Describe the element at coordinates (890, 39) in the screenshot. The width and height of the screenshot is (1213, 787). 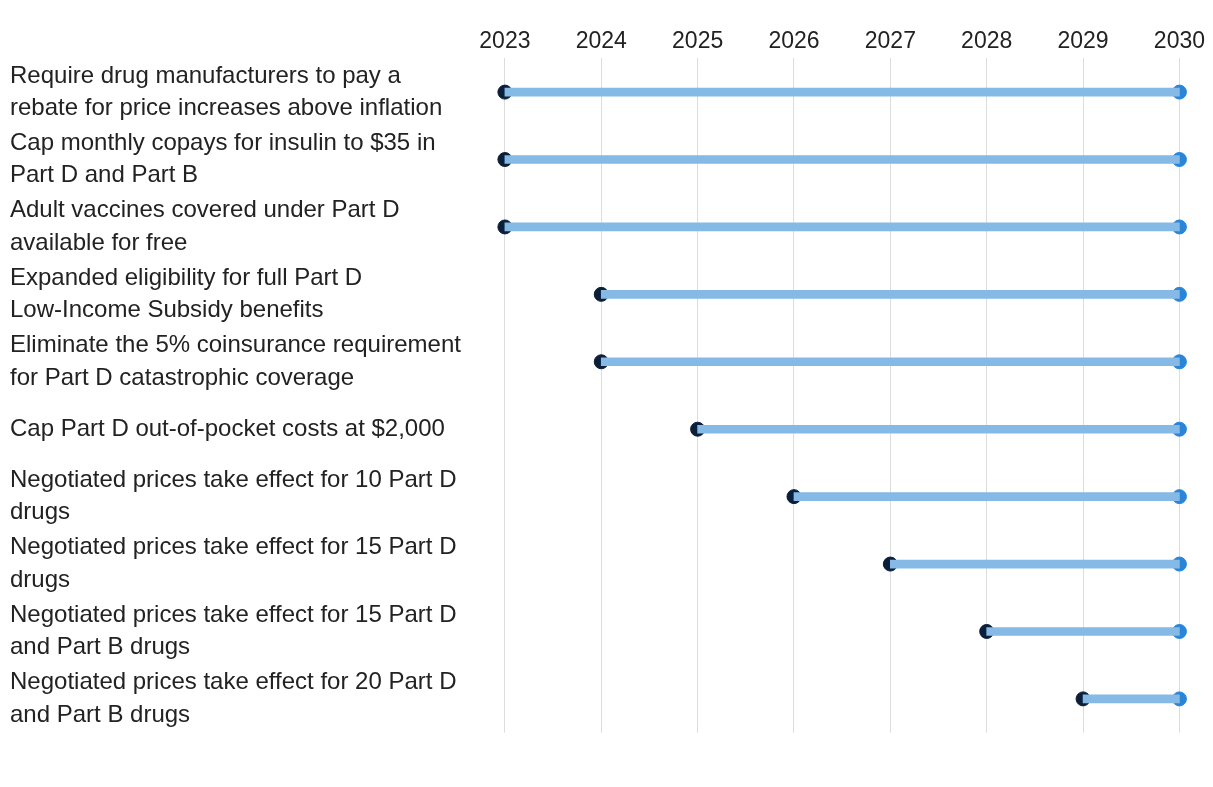
I see `x-tick-label: 2027` at that location.